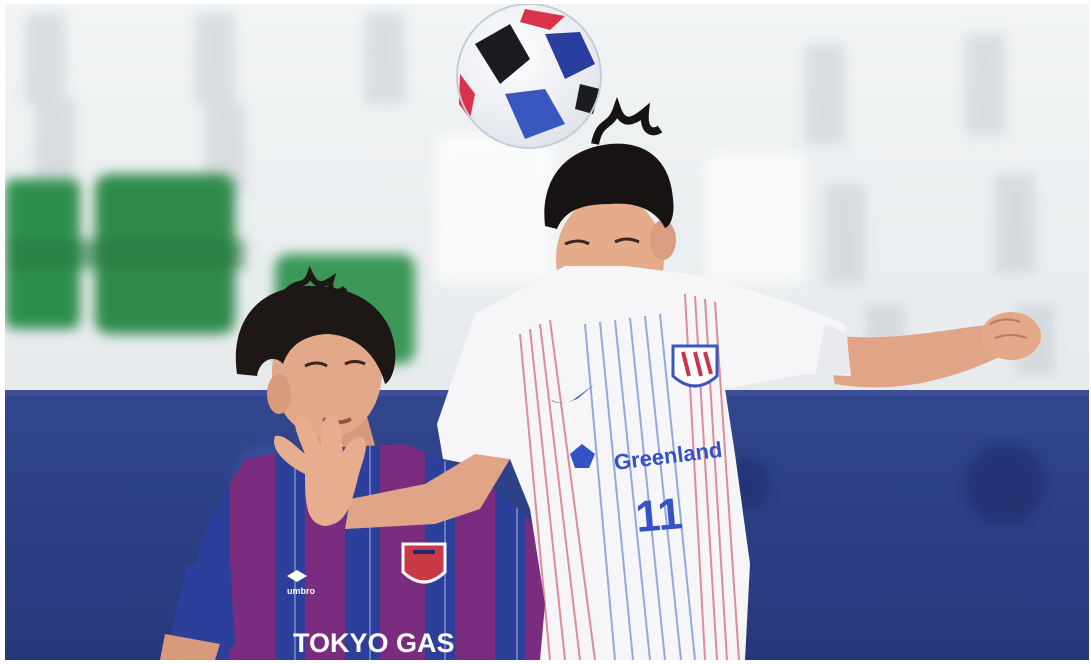 This screenshot has width=1091, height=664. I want to click on sponsor-text-tokyo-gas: TOKYO GAS, so click(374, 643).